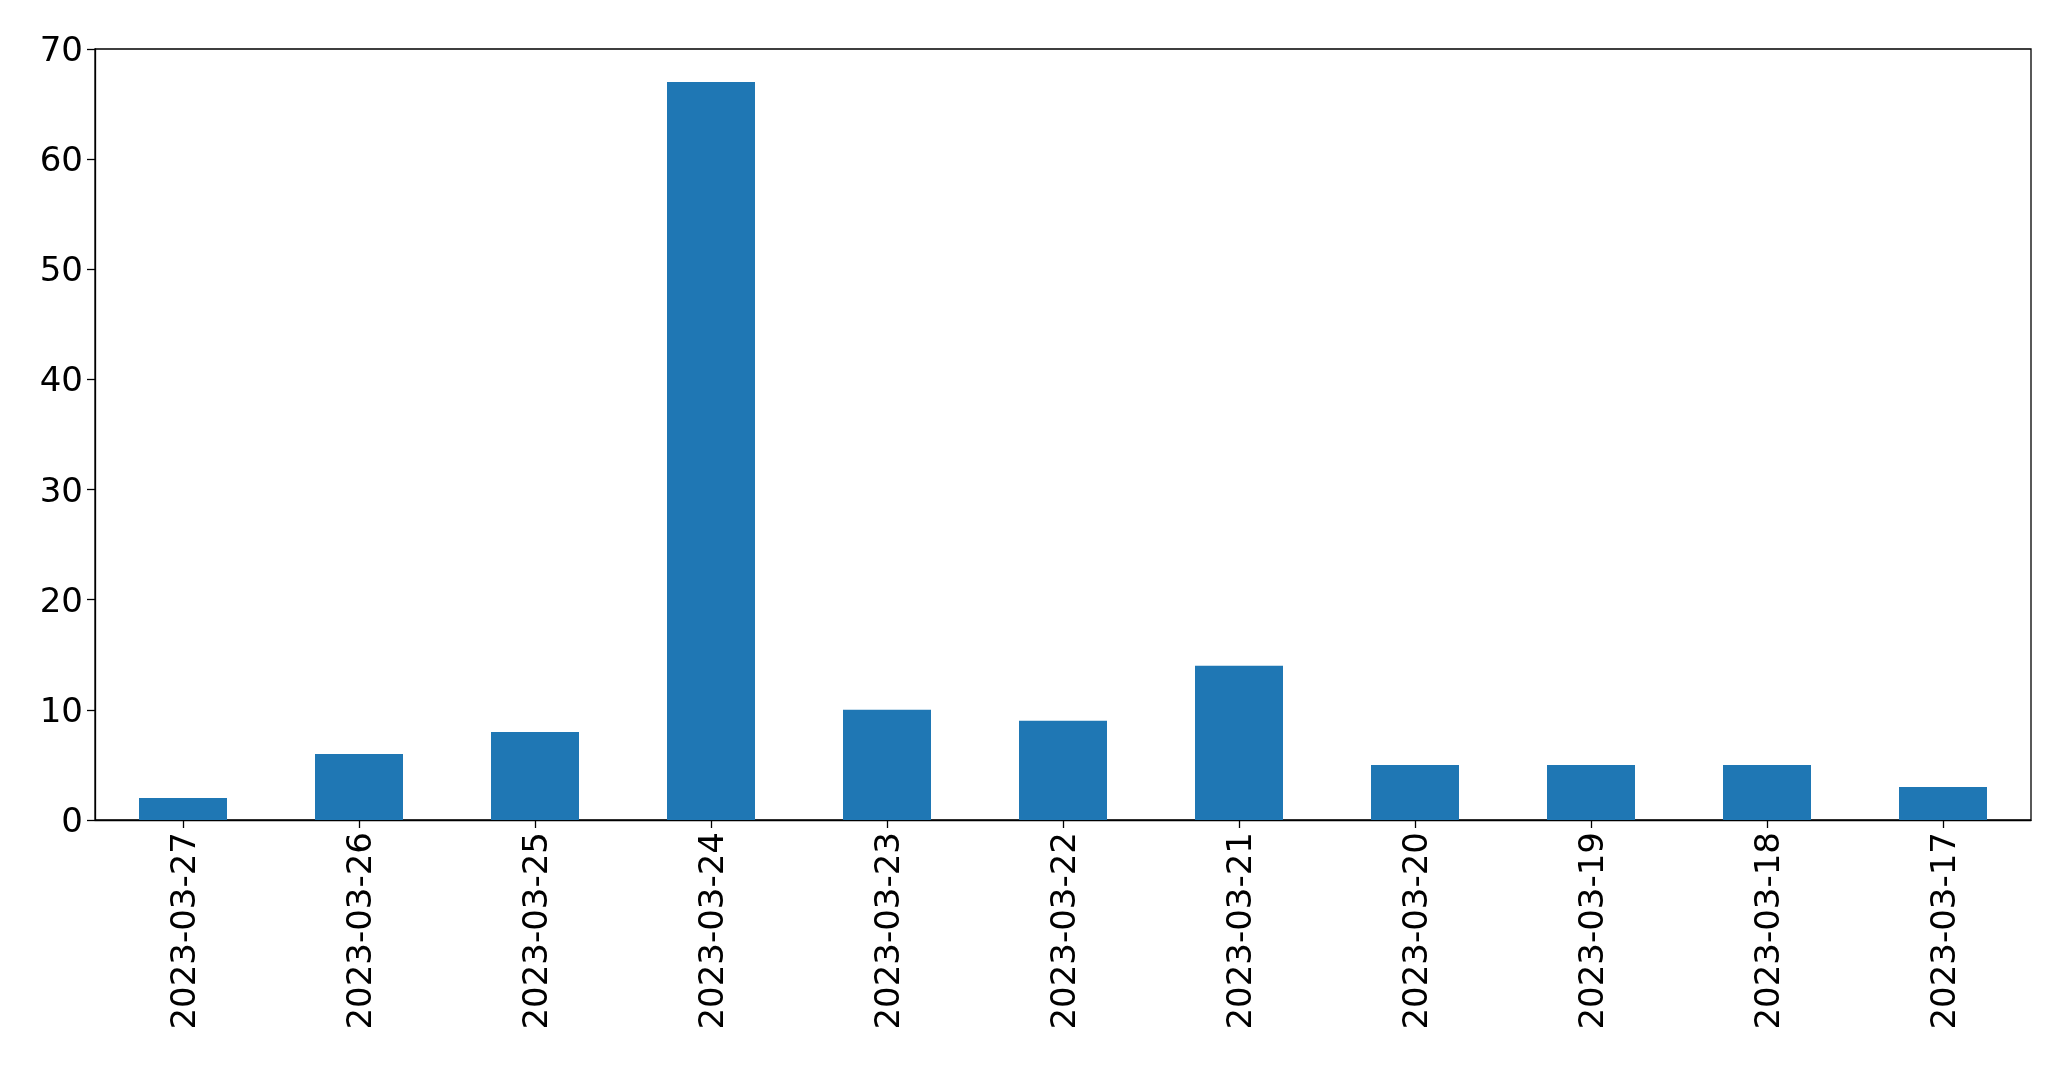 The image size is (2071, 1071). I want to click on x-tick-label: 2023-03-25, so click(535, 931).